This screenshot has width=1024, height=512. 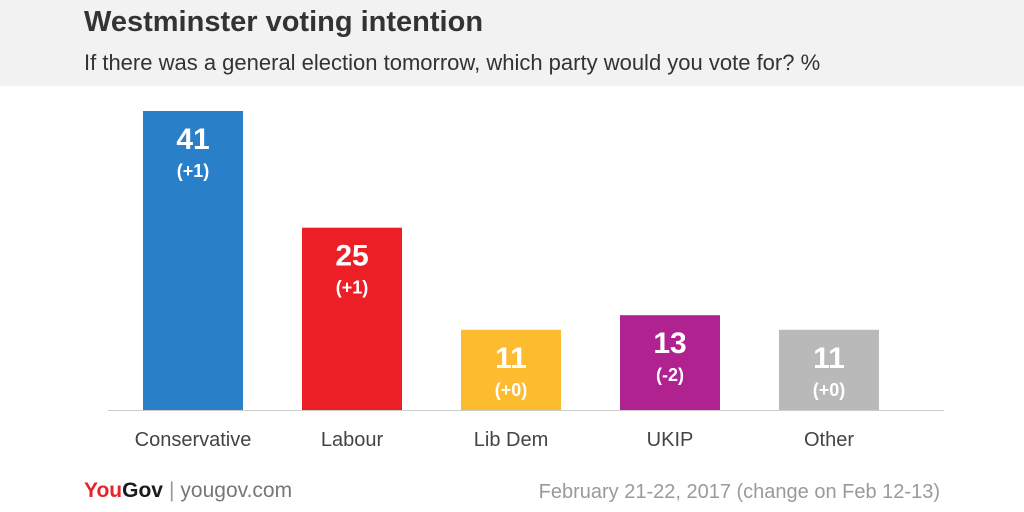 What do you see at coordinates (669, 343) in the screenshot?
I see `data-label-value: 13` at bounding box center [669, 343].